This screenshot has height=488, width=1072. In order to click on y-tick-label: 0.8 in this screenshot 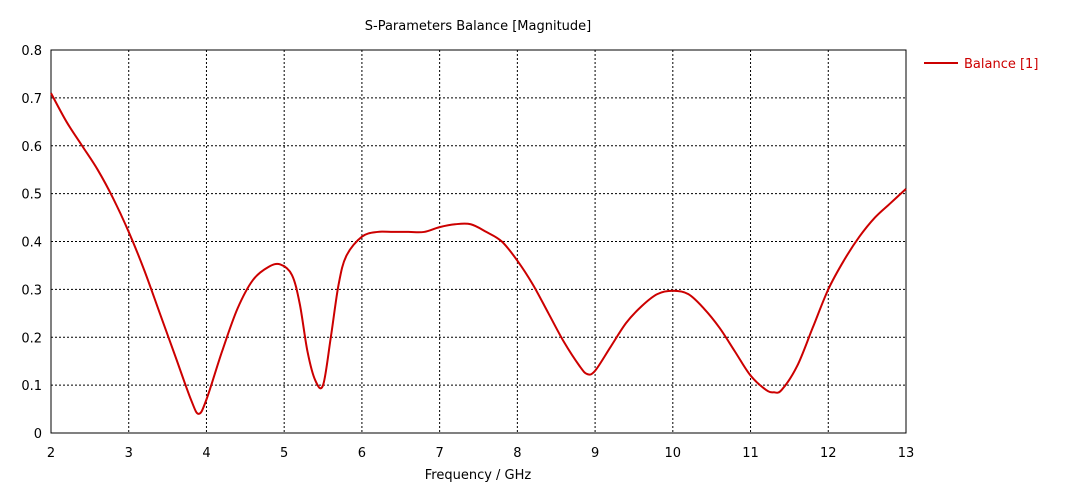, I will do `click(31, 51)`.